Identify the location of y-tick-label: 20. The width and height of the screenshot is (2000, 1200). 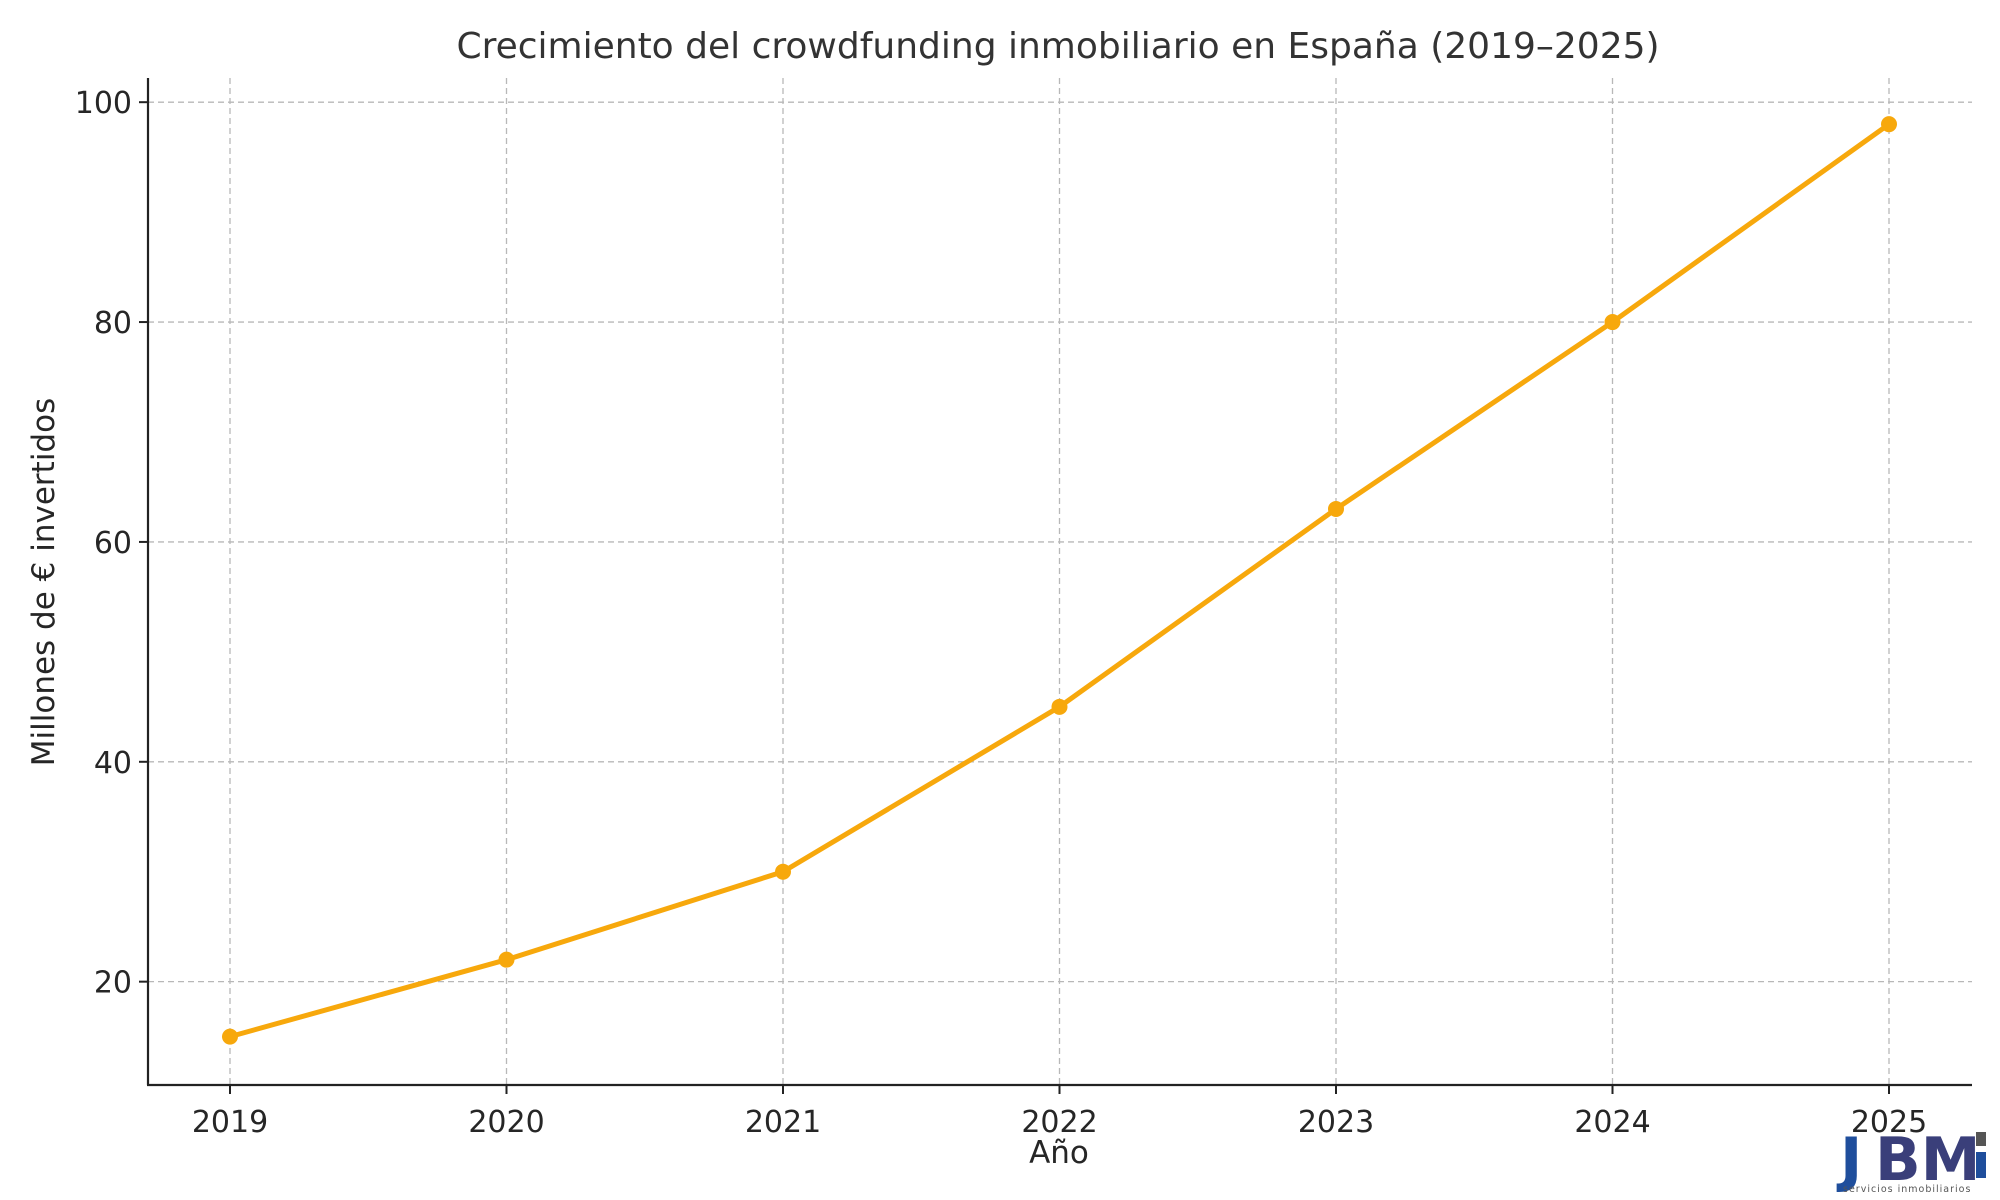
(113, 983).